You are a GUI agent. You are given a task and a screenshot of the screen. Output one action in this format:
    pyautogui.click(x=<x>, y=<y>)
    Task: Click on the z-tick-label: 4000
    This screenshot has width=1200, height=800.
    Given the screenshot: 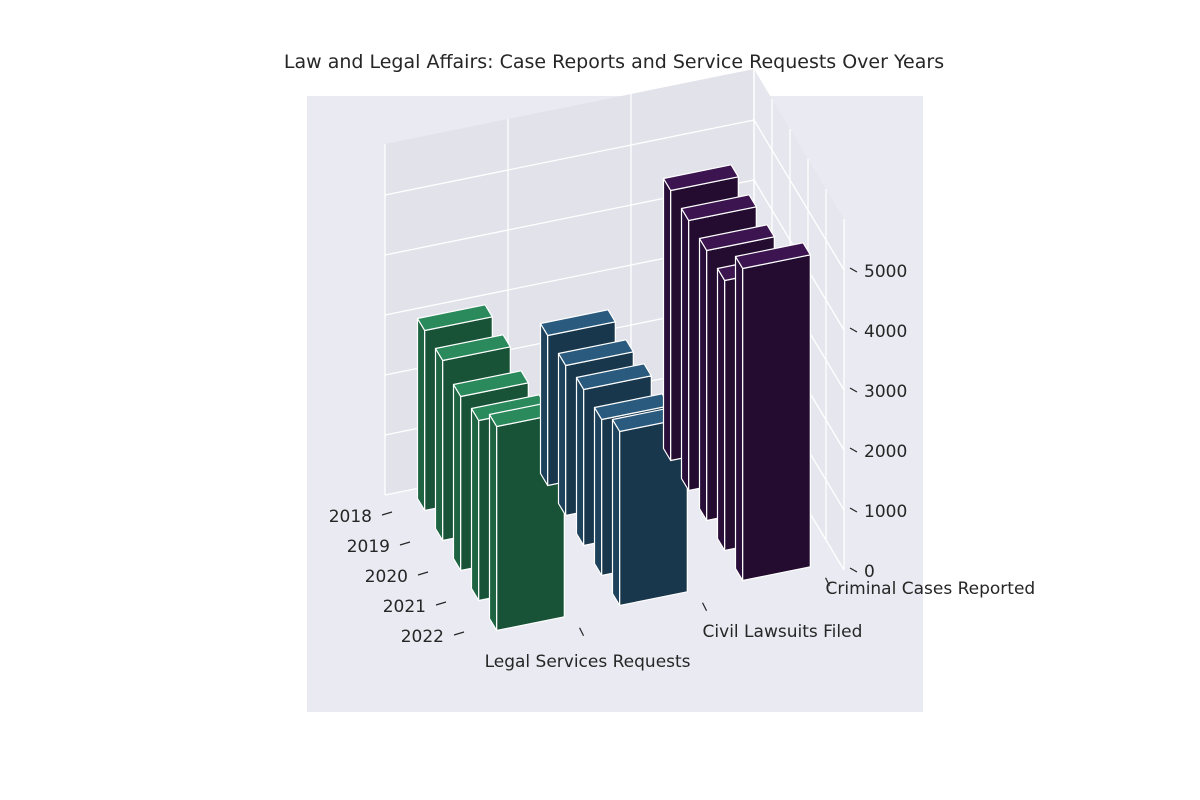 What is the action you would take?
    pyautogui.click(x=885, y=332)
    